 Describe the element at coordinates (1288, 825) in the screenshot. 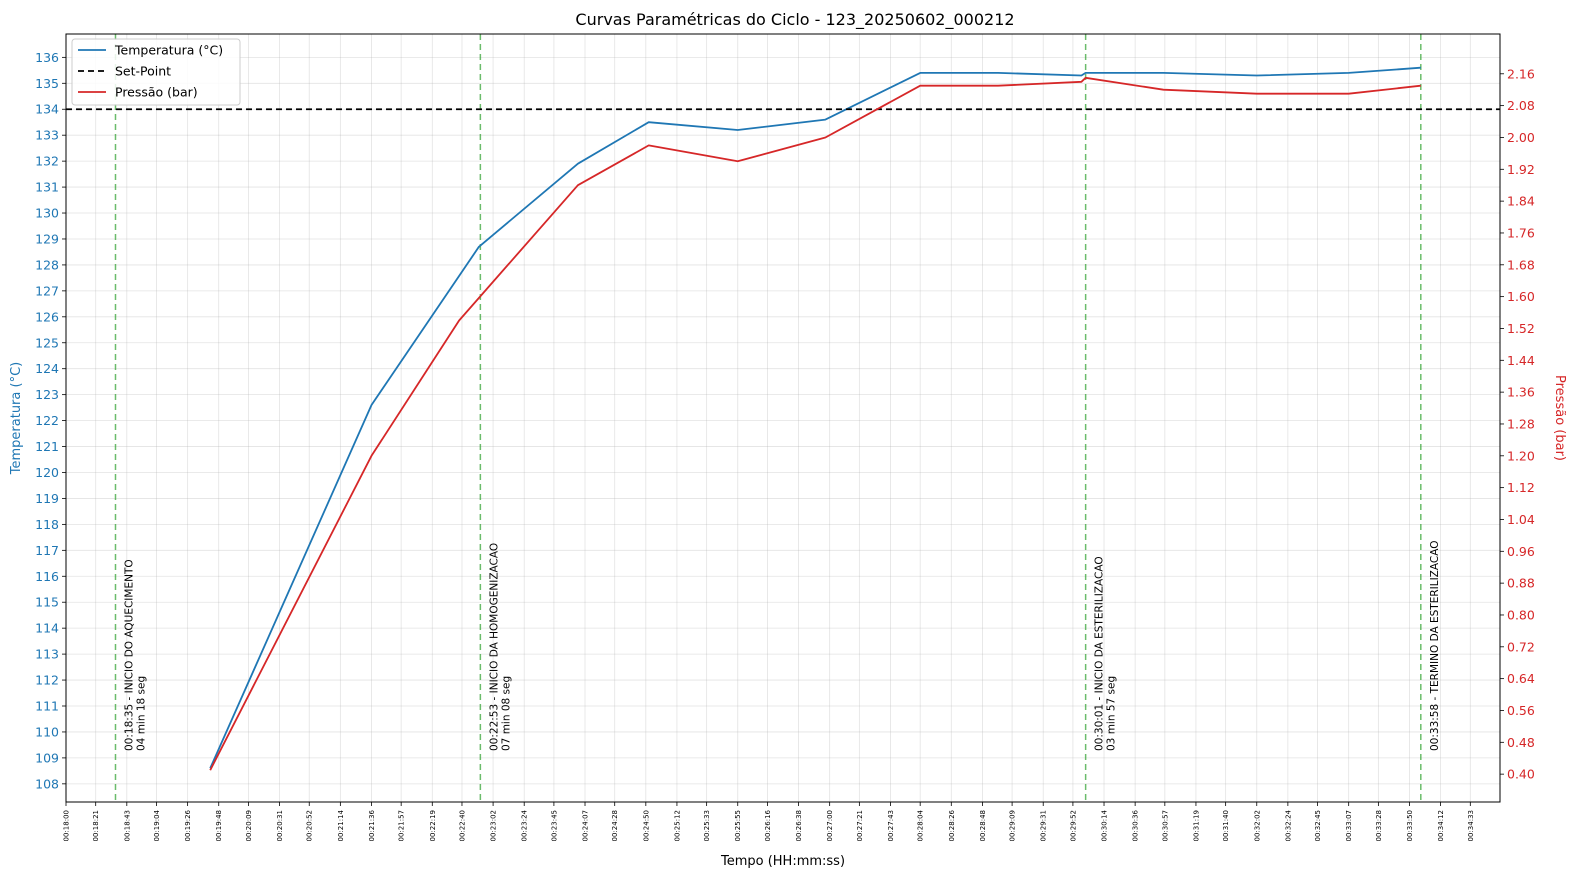

I see `x-tick-label: 00:32:24` at that location.